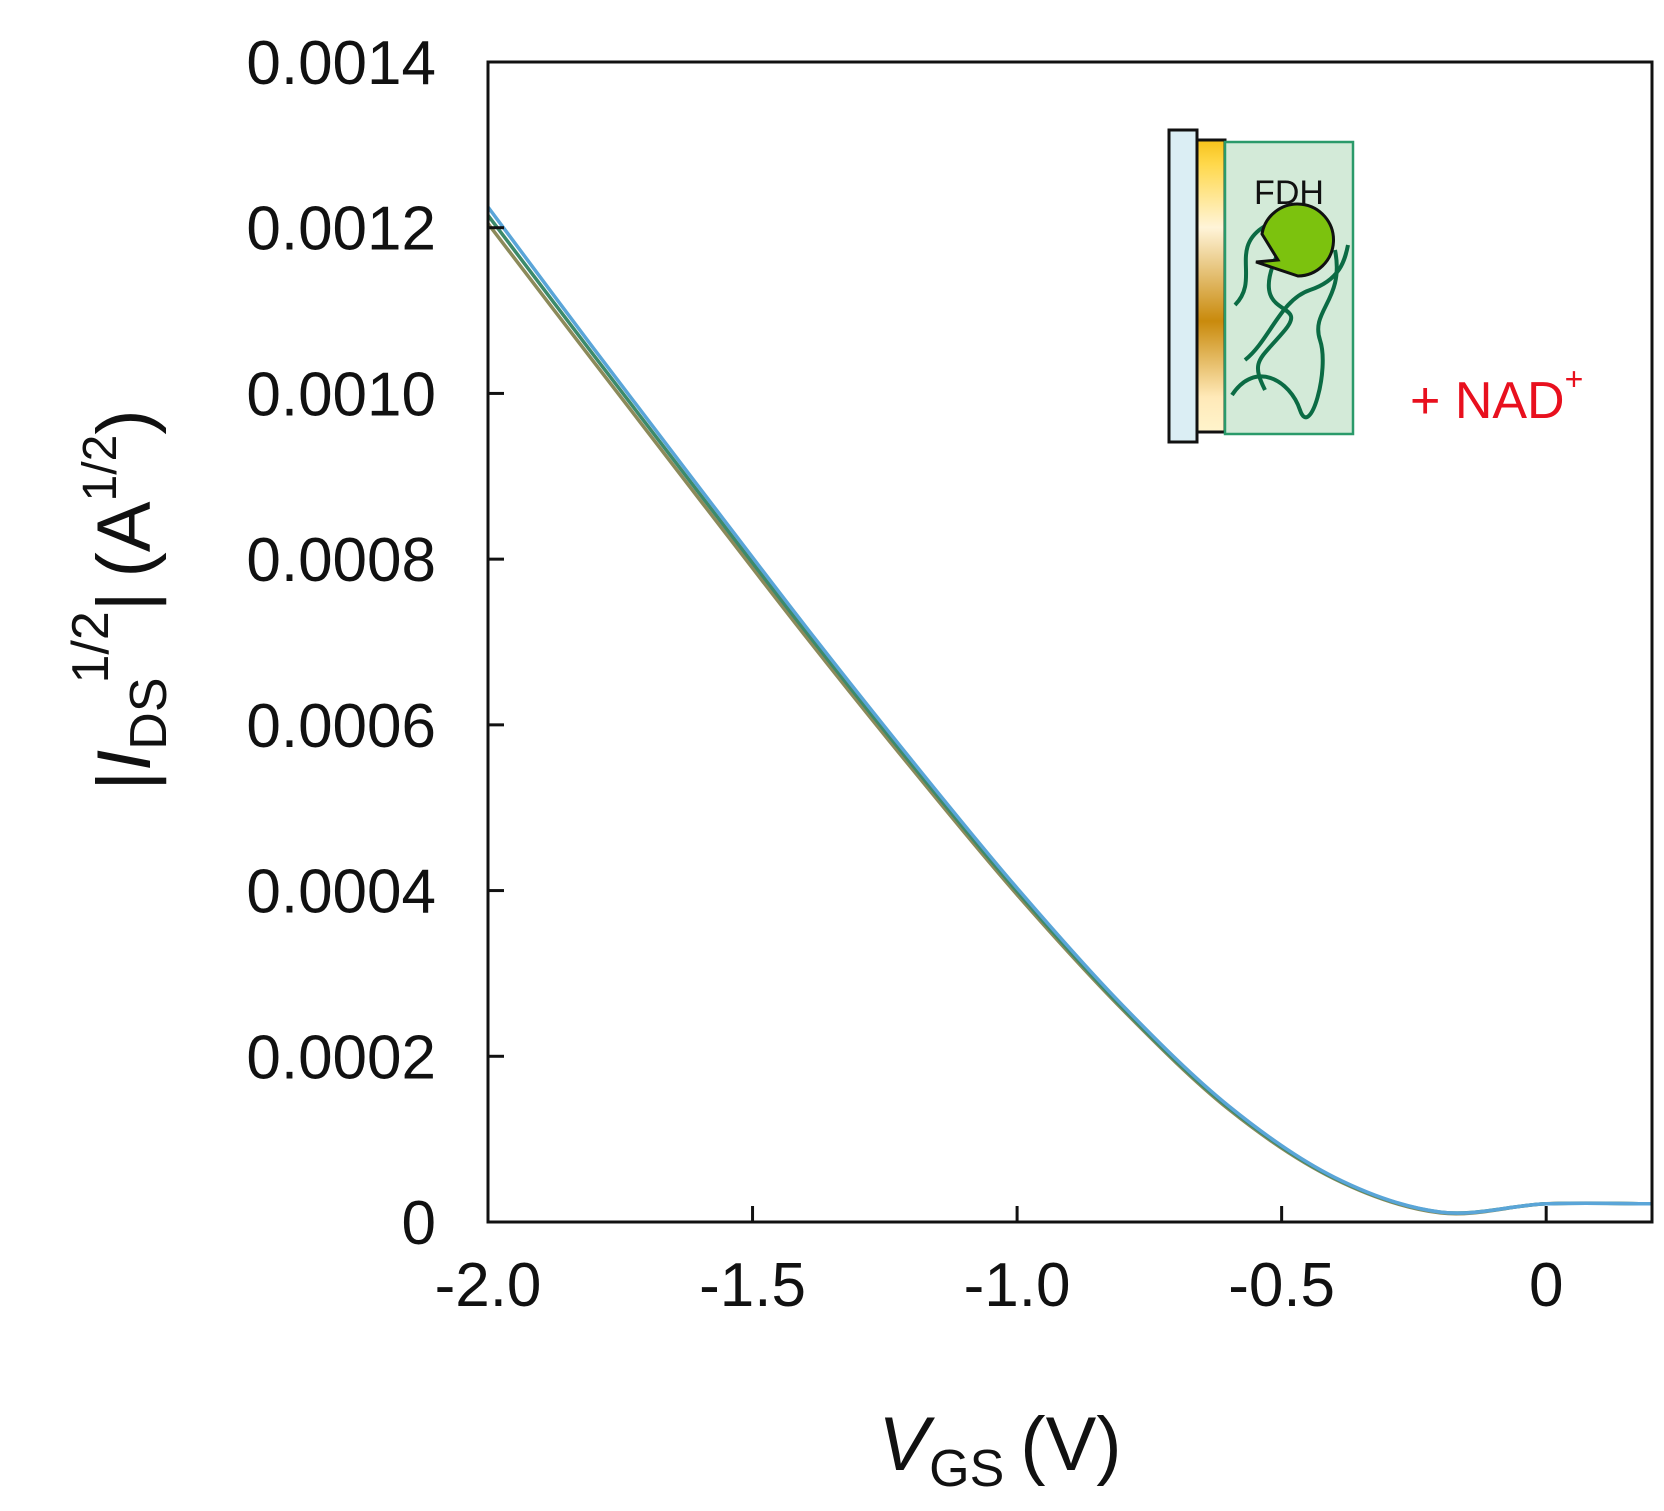  What do you see at coordinates (100, 468) in the screenshot?
I see `y-label-unit-superscript: 1/2` at bounding box center [100, 468].